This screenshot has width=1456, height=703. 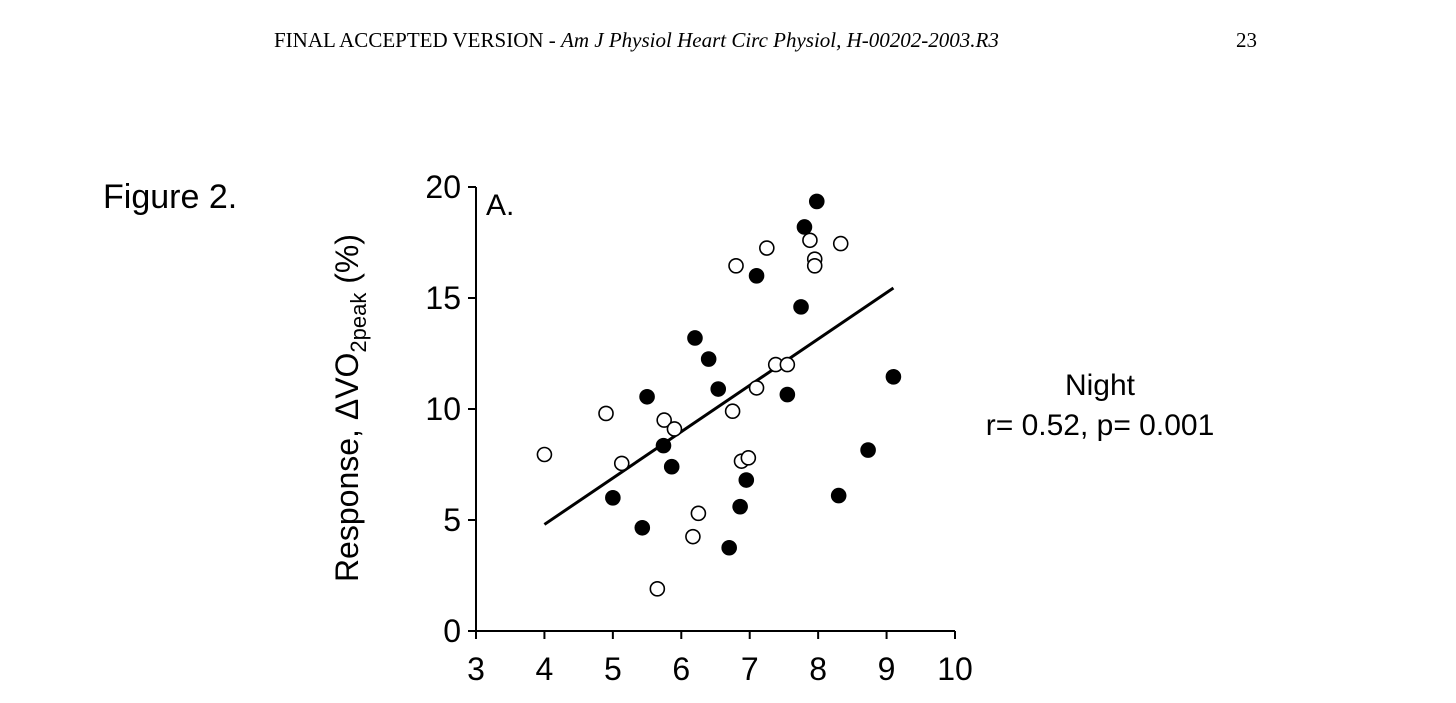 I want to click on y-tick-label: 20, so click(x=443, y=187).